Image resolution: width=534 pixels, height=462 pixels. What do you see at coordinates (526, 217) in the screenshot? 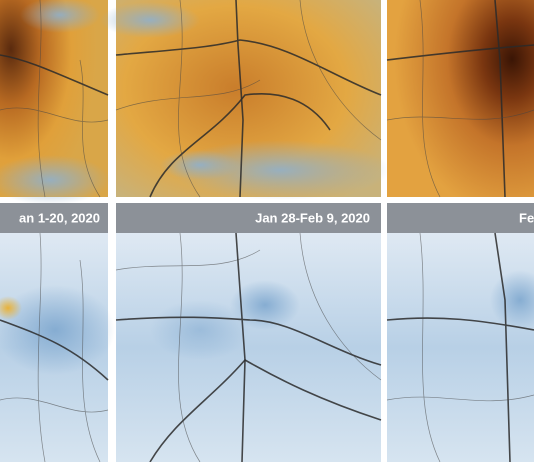
I see `period-label: Fe` at bounding box center [526, 217].